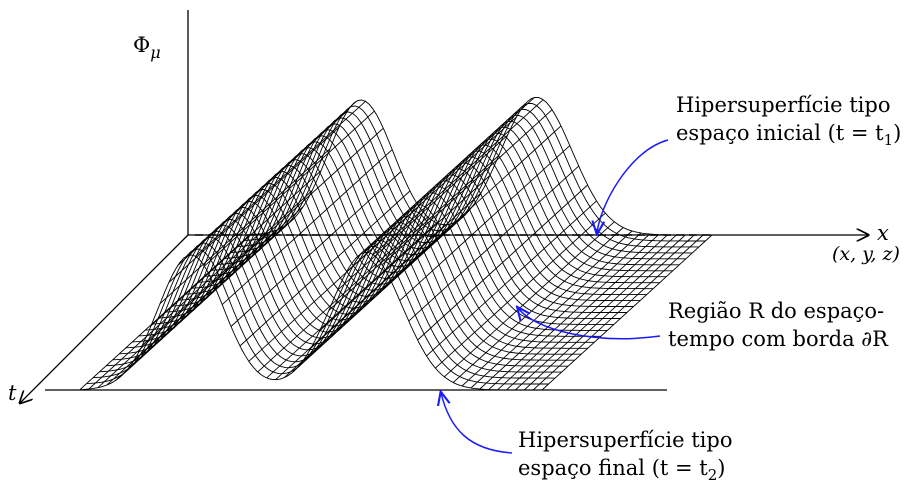 This screenshot has width=917, height=493. What do you see at coordinates (625, 440) in the screenshot?
I see `final-annotation-line1: Hipersuperfície tipo` at bounding box center [625, 440].